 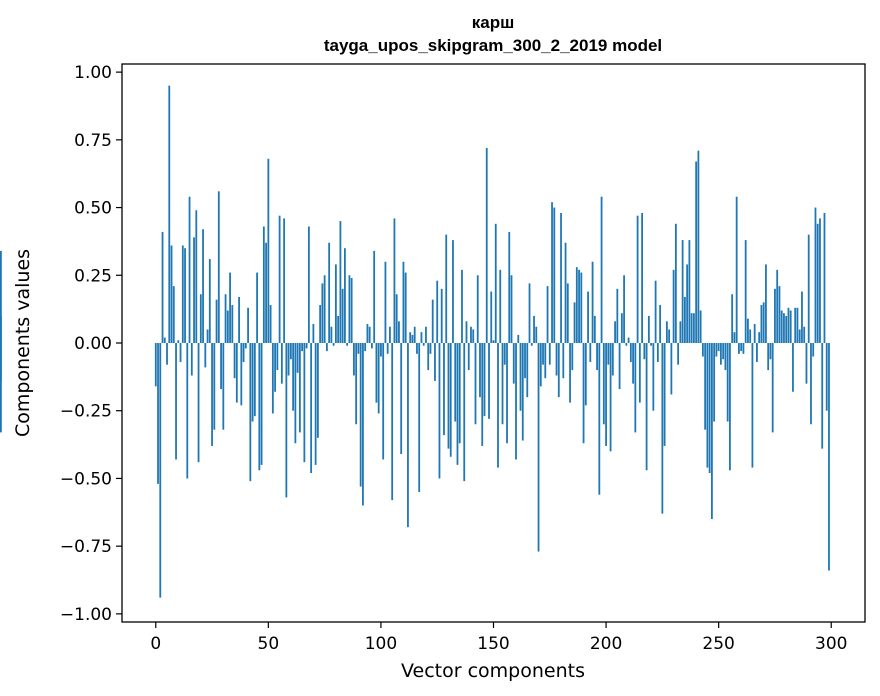 What do you see at coordinates (86, 547) in the screenshot?
I see `y-tick-label: −0.75` at bounding box center [86, 547].